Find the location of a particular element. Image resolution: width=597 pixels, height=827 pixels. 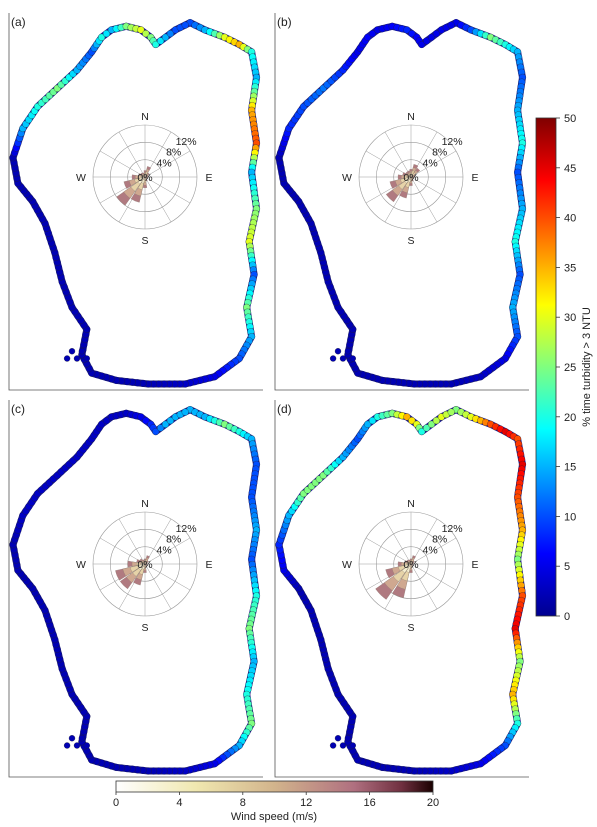

turbidity-colorbar-tick-label: 50 is located at coordinates (570, 119).